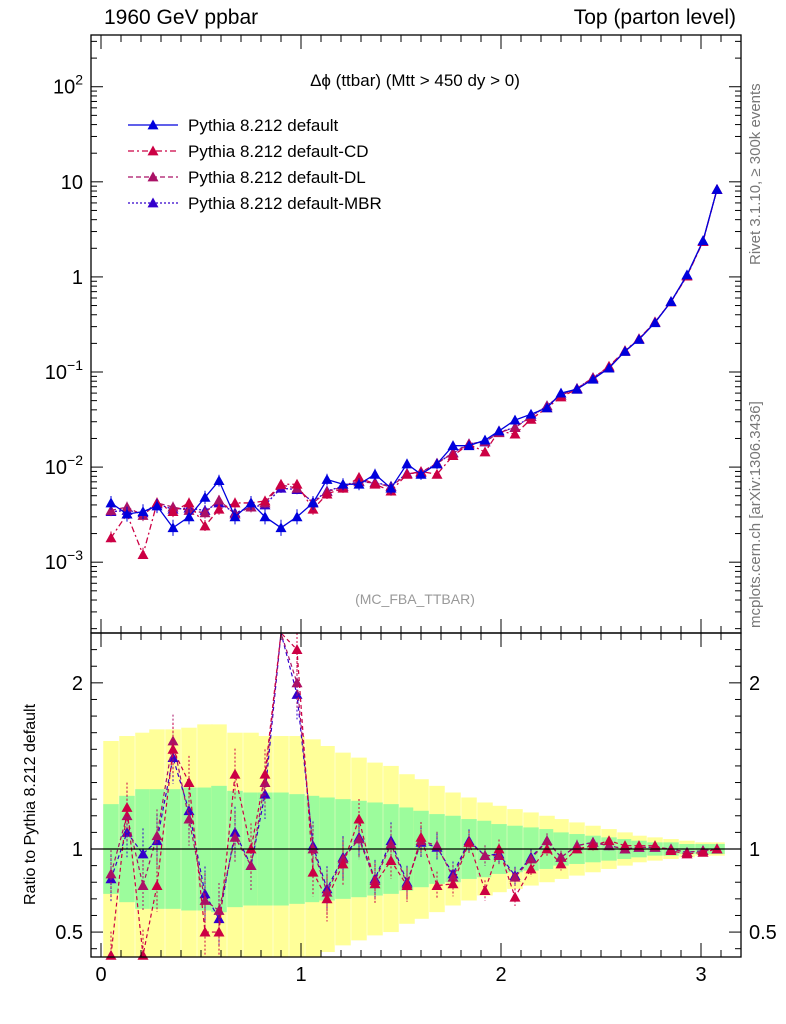  I want to click on ratio-y-tick-label-right: 1, so click(754, 850).